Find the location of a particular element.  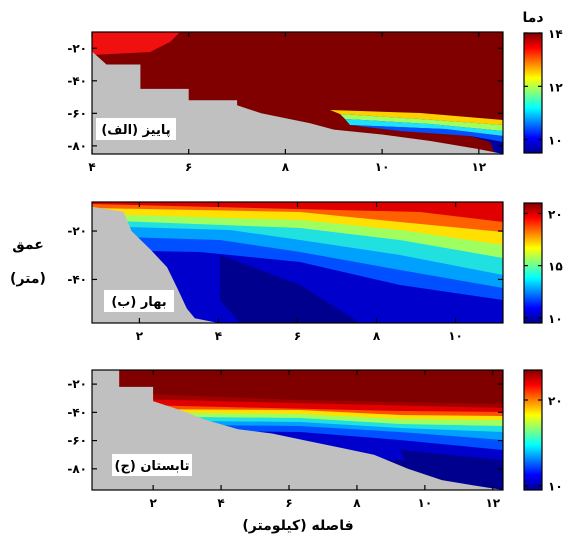

colorbar-title: دما is located at coordinates (532, 18).